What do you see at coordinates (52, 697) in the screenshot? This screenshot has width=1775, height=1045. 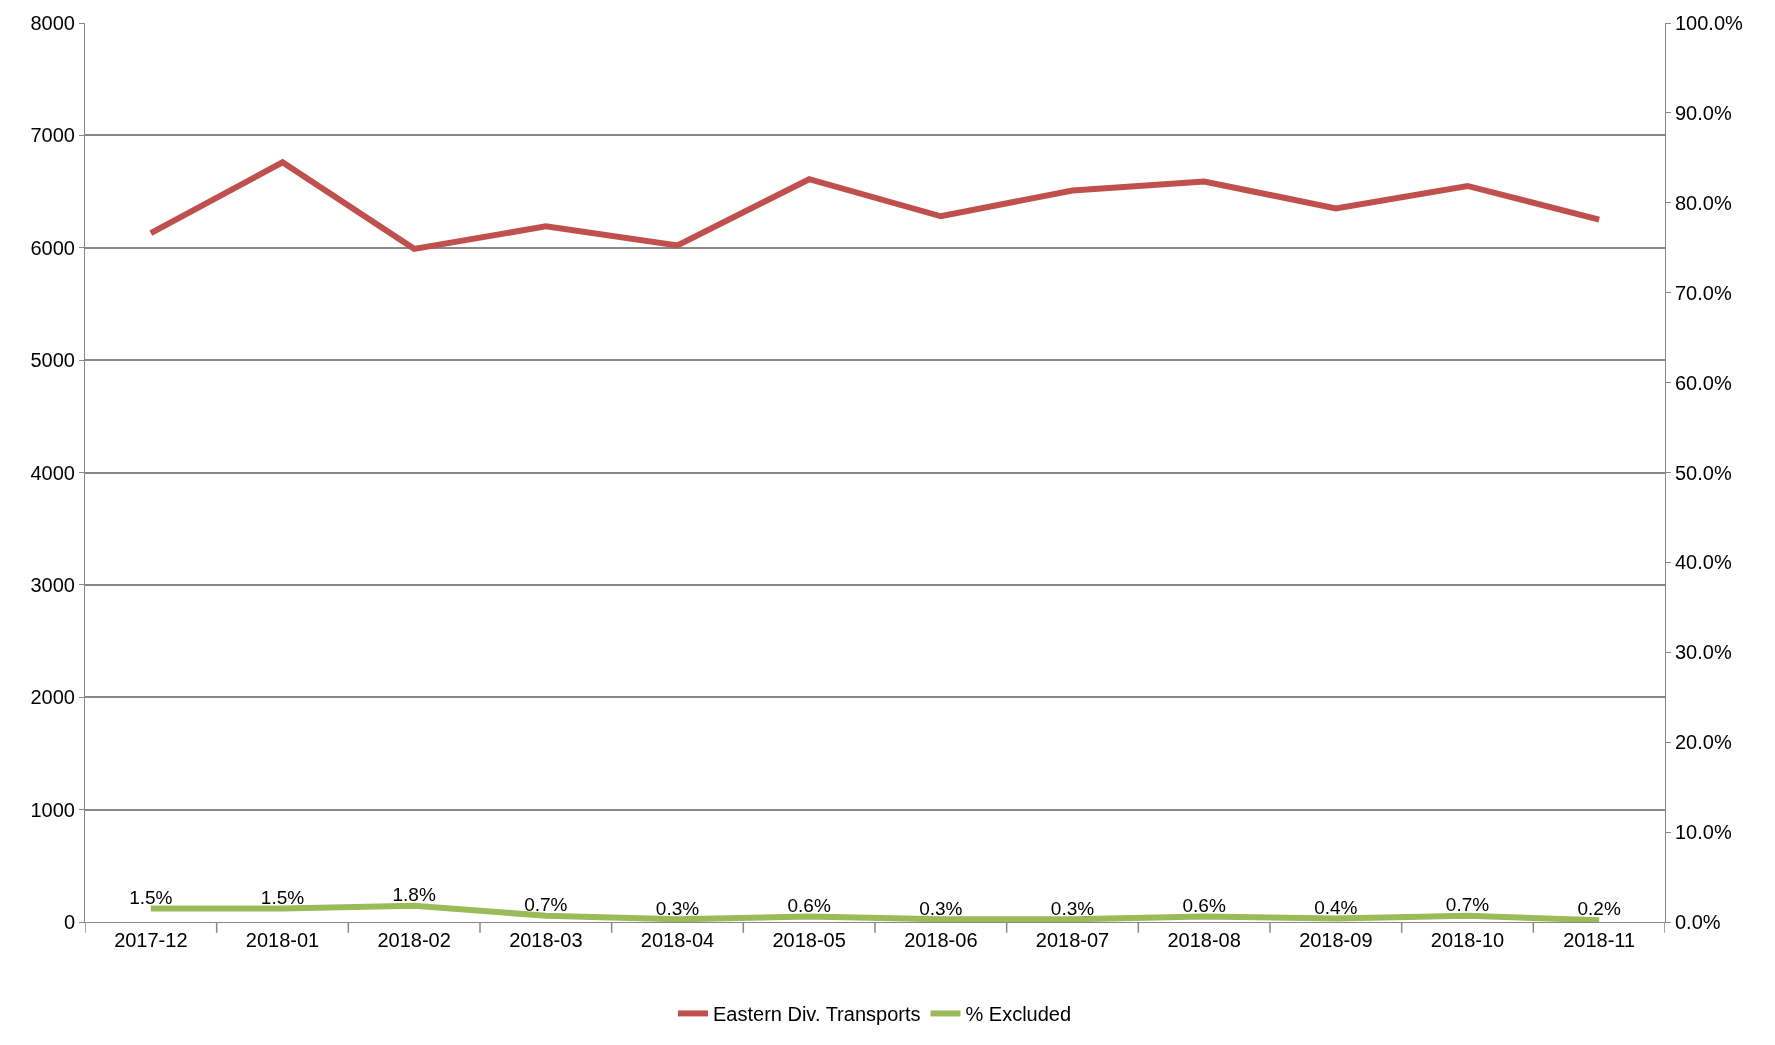 I see `y-tick-label: 2000` at bounding box center [52, 697].